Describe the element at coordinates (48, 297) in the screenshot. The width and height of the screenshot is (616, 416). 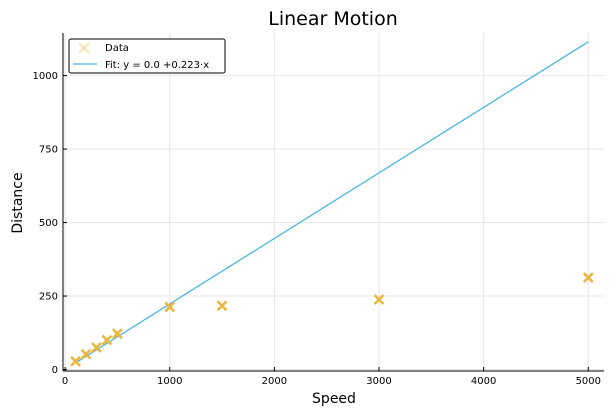
I see `y-tick-label-1: 250` at that location.